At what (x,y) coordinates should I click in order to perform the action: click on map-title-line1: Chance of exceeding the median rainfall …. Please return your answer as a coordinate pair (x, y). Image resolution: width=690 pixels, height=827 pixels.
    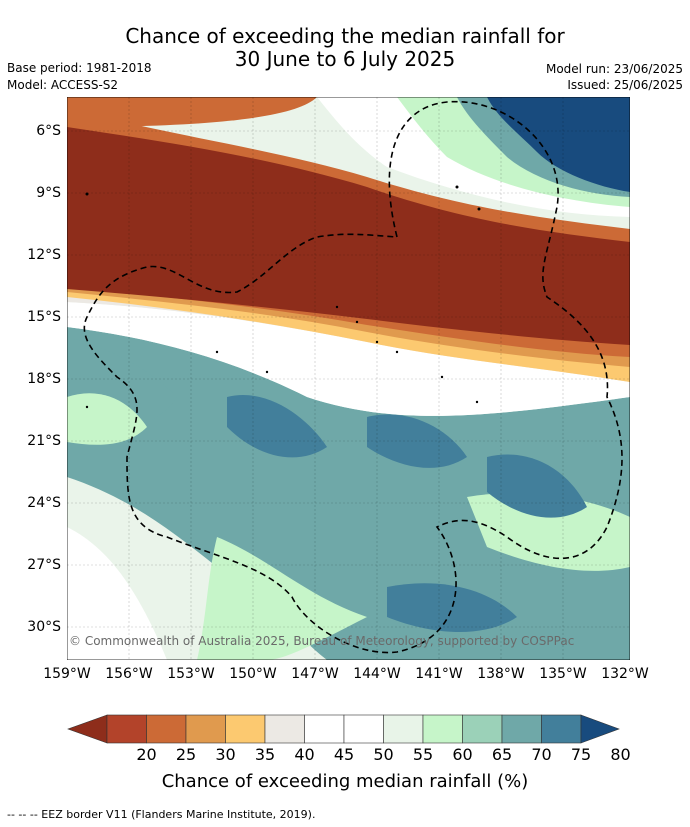
    Looking at the image, I should click on (345, 36).